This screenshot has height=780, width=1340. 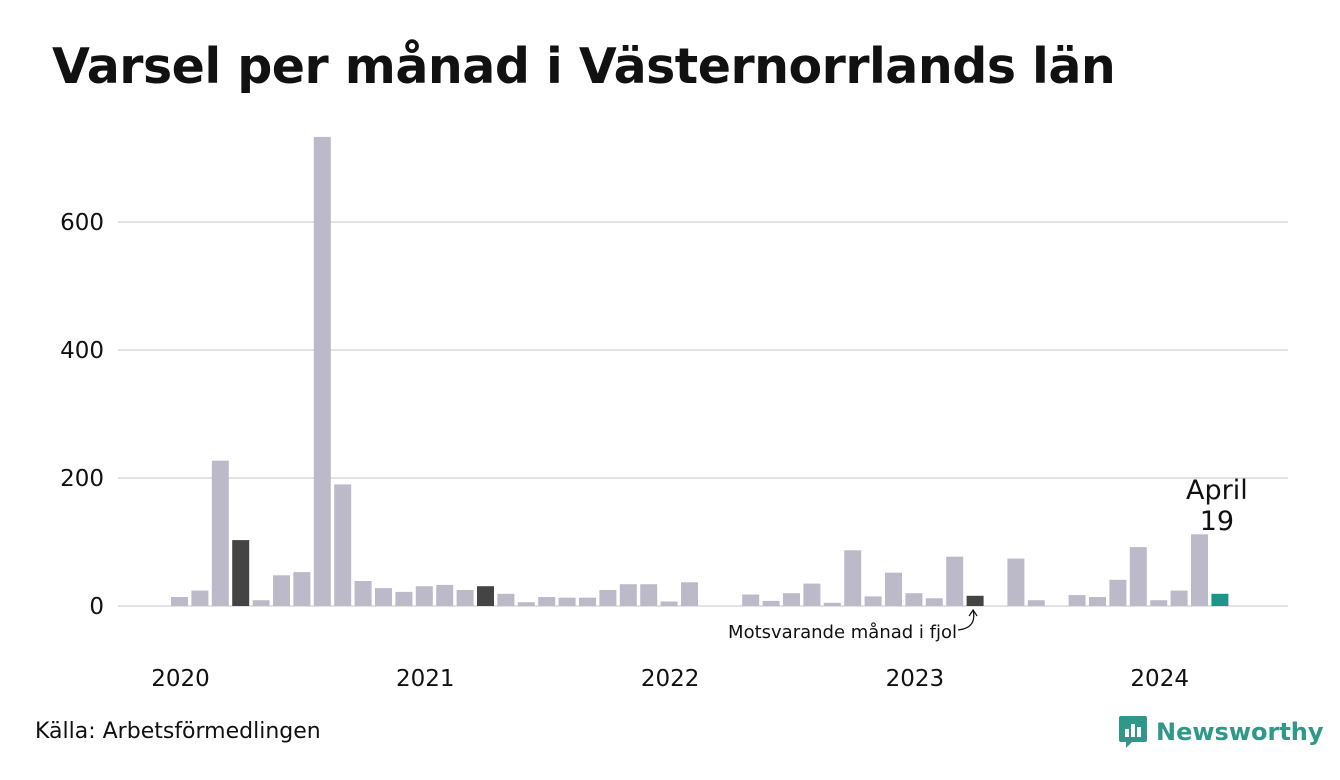 I want to click on y-axis-tick-labels: 0 200 400 600, so click(x=82, y=415).